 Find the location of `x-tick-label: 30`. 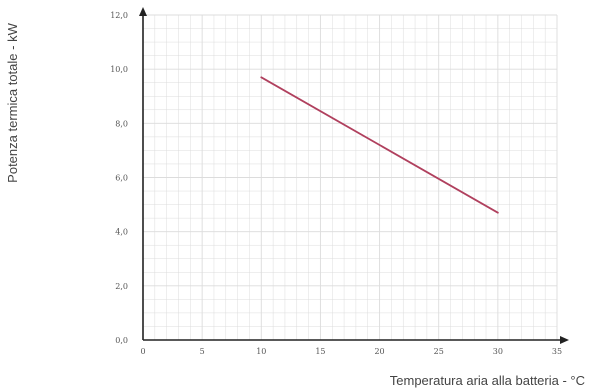

x-tick-label: 30 is located at coordinates (498, 351).